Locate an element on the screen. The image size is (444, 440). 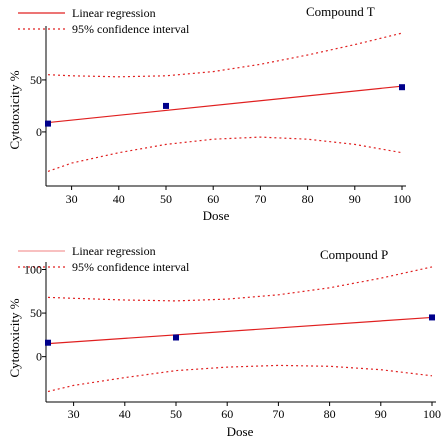
ci-upper-curve is located at coordinates (225, 55).